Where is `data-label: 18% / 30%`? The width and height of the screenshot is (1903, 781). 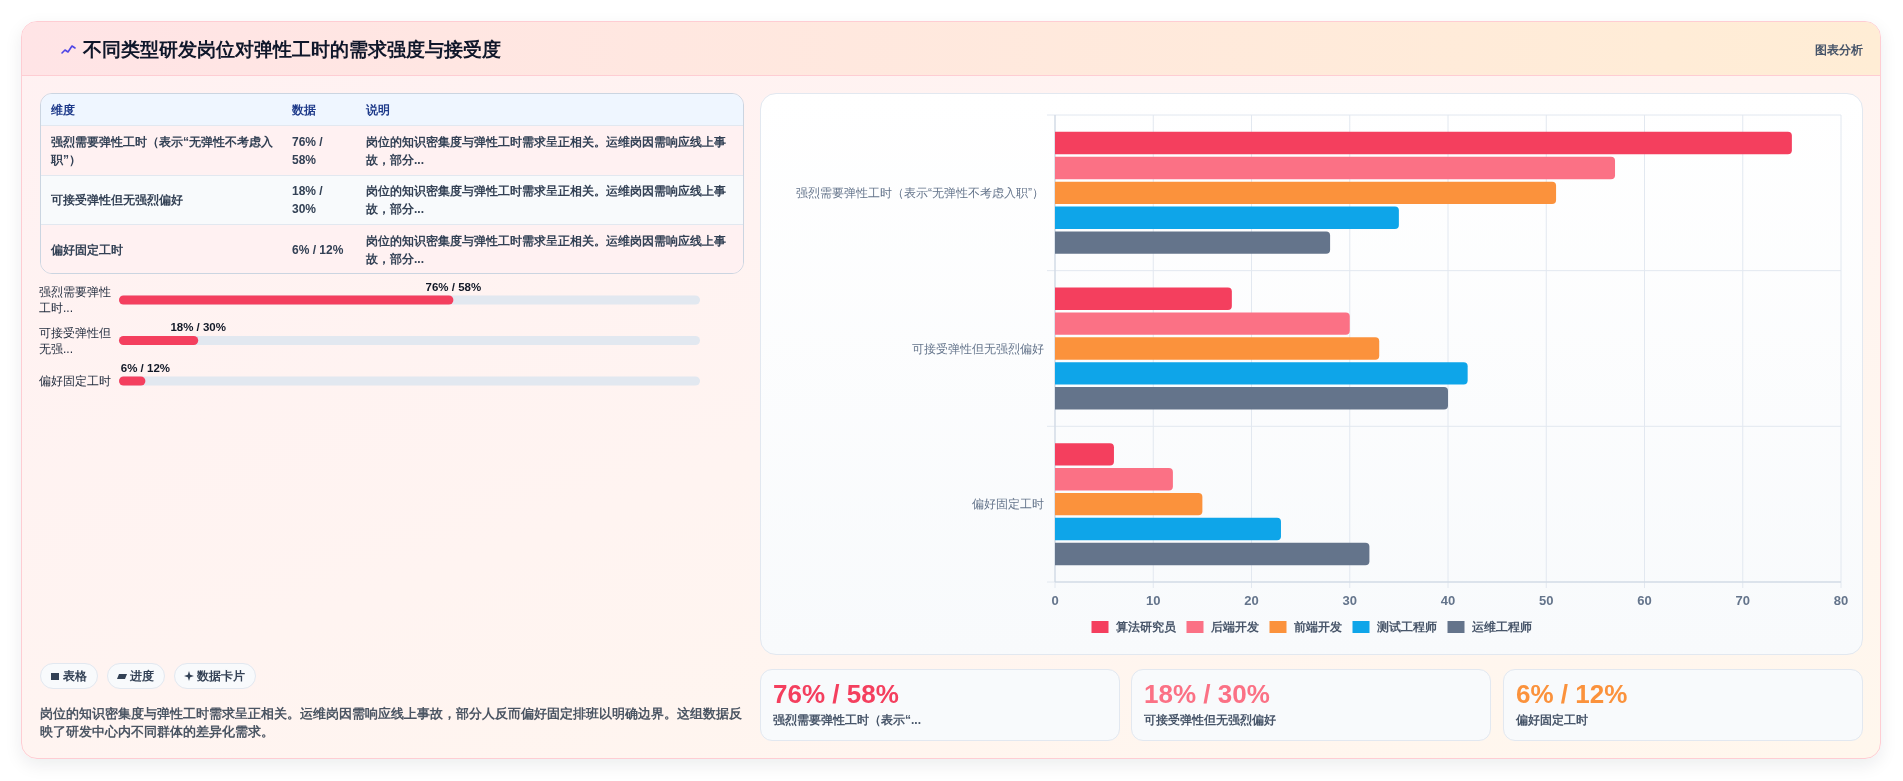
data-label: 18% / 30% is located at coordinates (198, 327).